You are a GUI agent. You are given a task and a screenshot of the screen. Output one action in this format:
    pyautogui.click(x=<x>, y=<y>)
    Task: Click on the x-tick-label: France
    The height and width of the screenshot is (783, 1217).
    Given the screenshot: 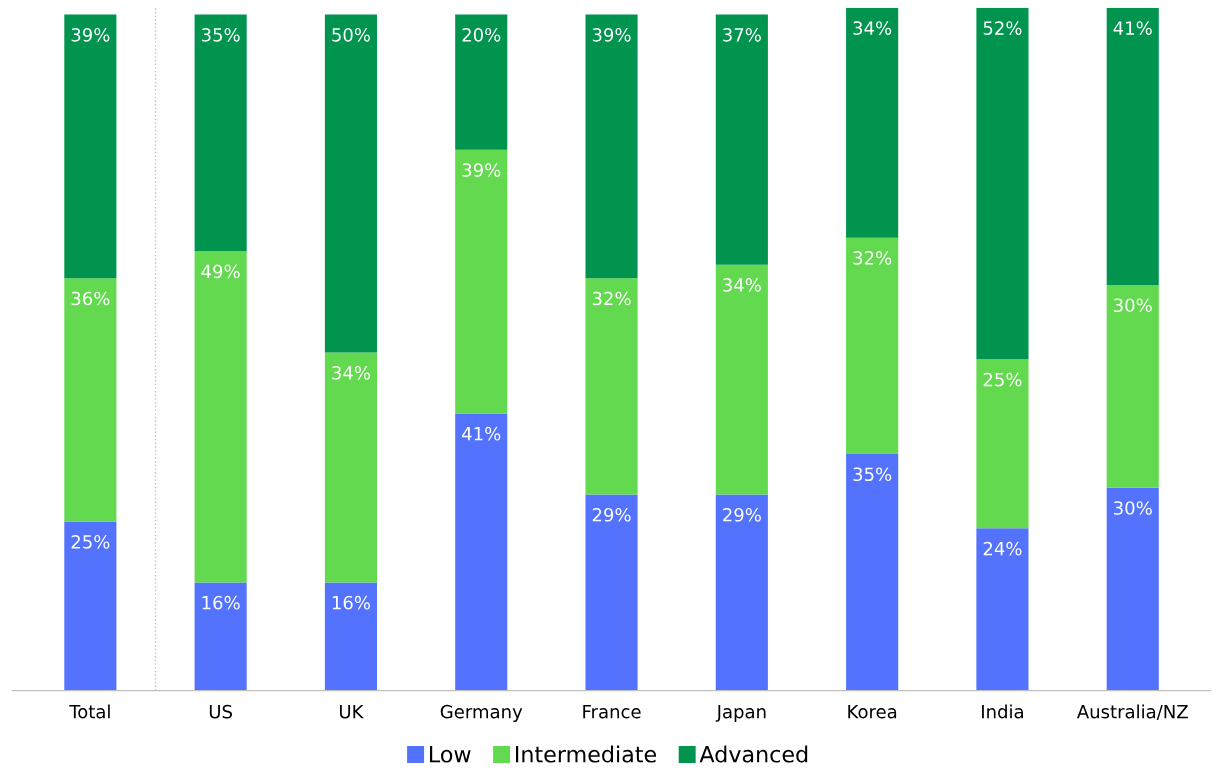 What is the action you would take?
    pyautogui.click(x=612, y=712)
    